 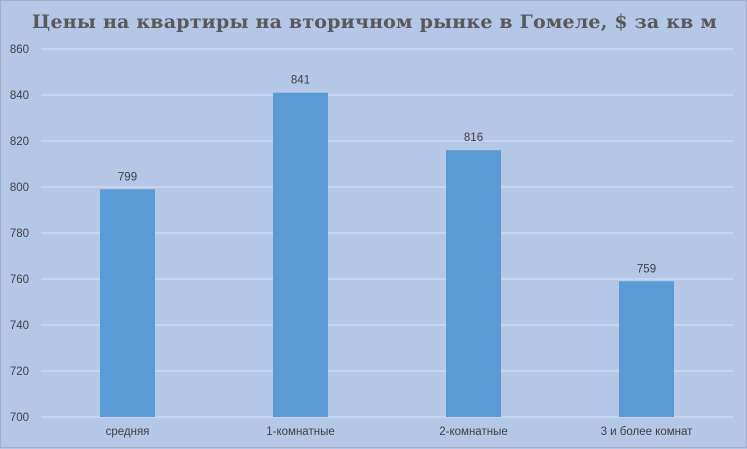 What do you see at coordinates (19, 418) in the screenshot?
I see `y-tick-label: 700` at bounding box center [19, 418].